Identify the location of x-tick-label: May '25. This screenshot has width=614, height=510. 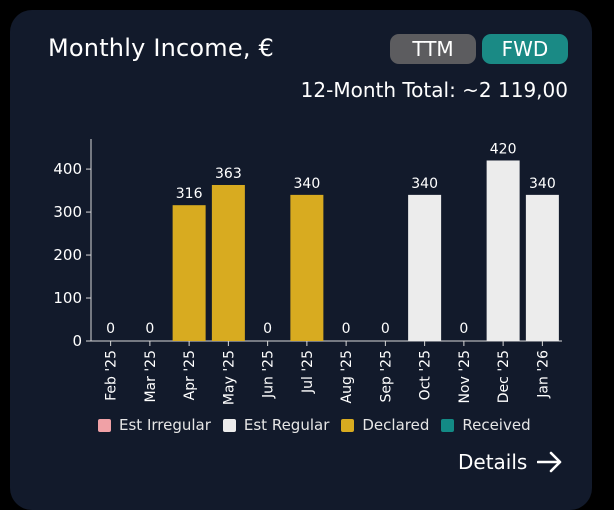
(229, 377).